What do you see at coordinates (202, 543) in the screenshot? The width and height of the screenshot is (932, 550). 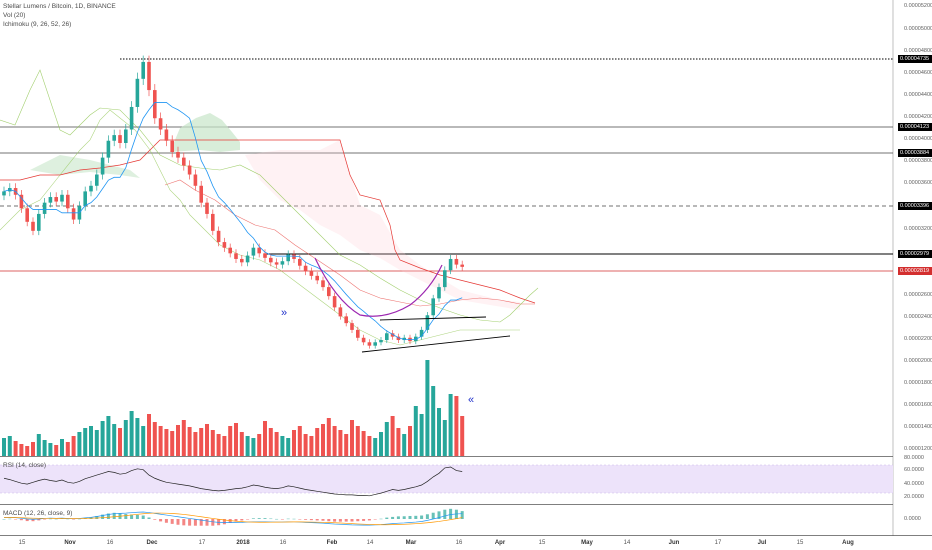 I see `time-axis-label: 17` at bounding box center [202, 543].